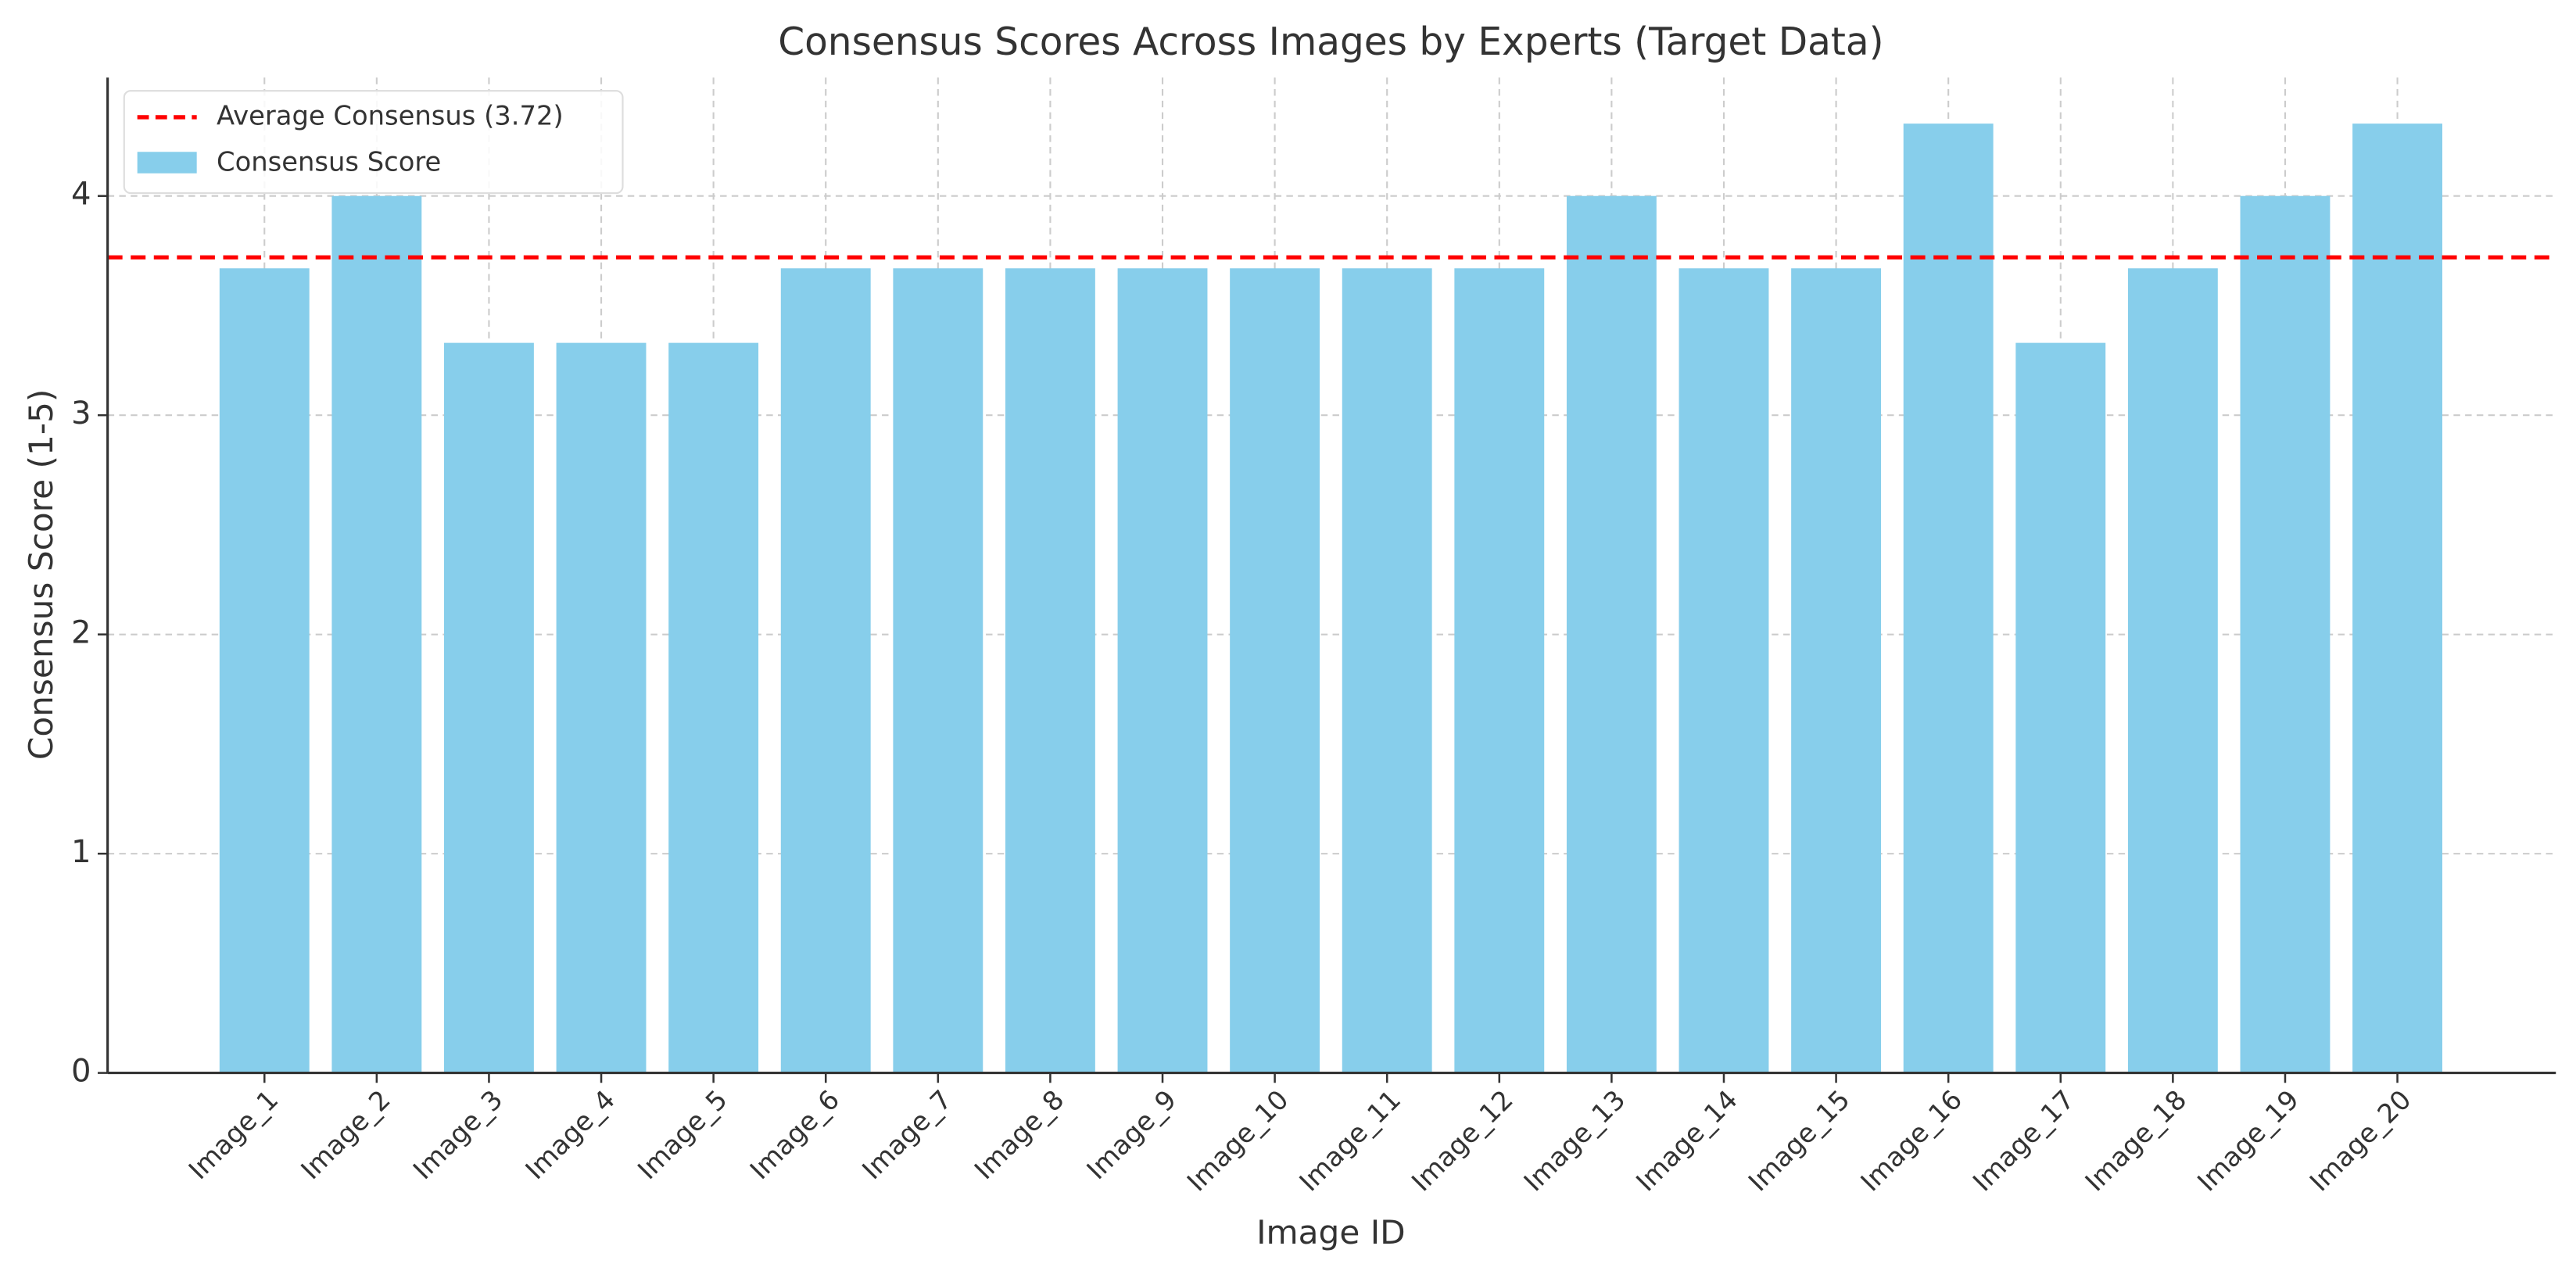 This screenshot has height=1271, width=2576. Describe the element at coordinates (81, 413) in the screenshot. I see `y-tick-label: 3` at that location.